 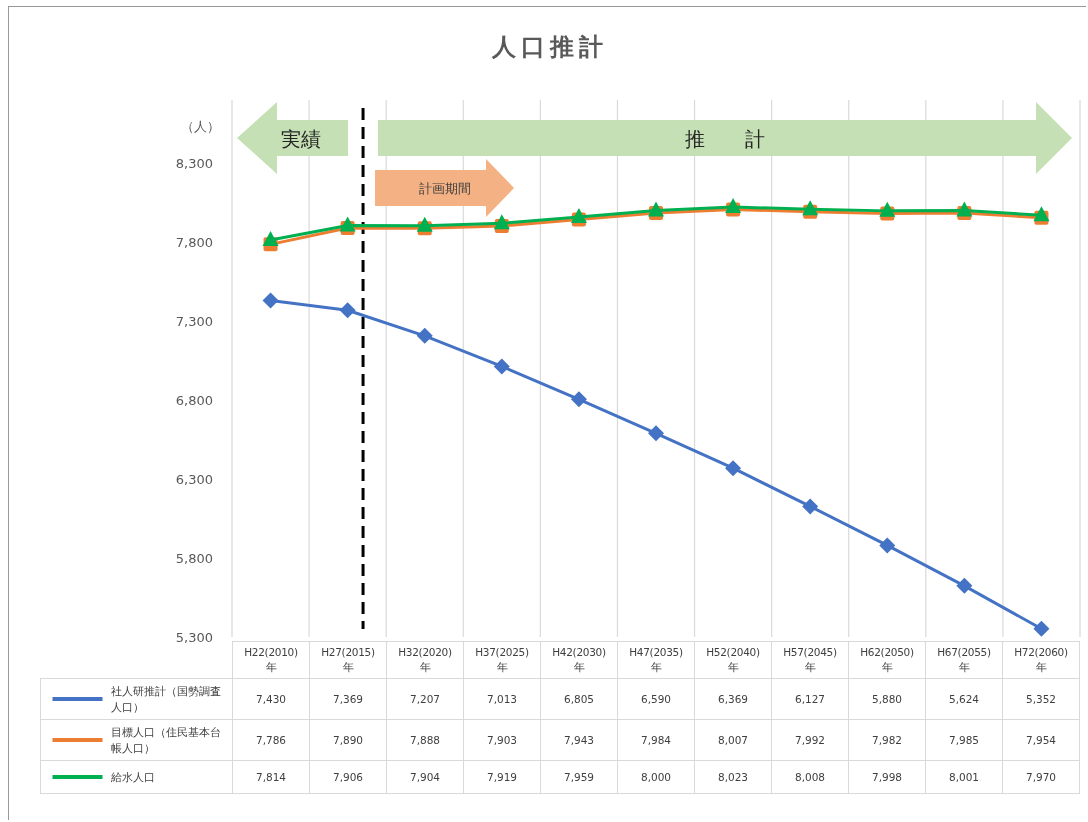 I want to click on y-tick-label: 7,300, so click(x=194, y=322).